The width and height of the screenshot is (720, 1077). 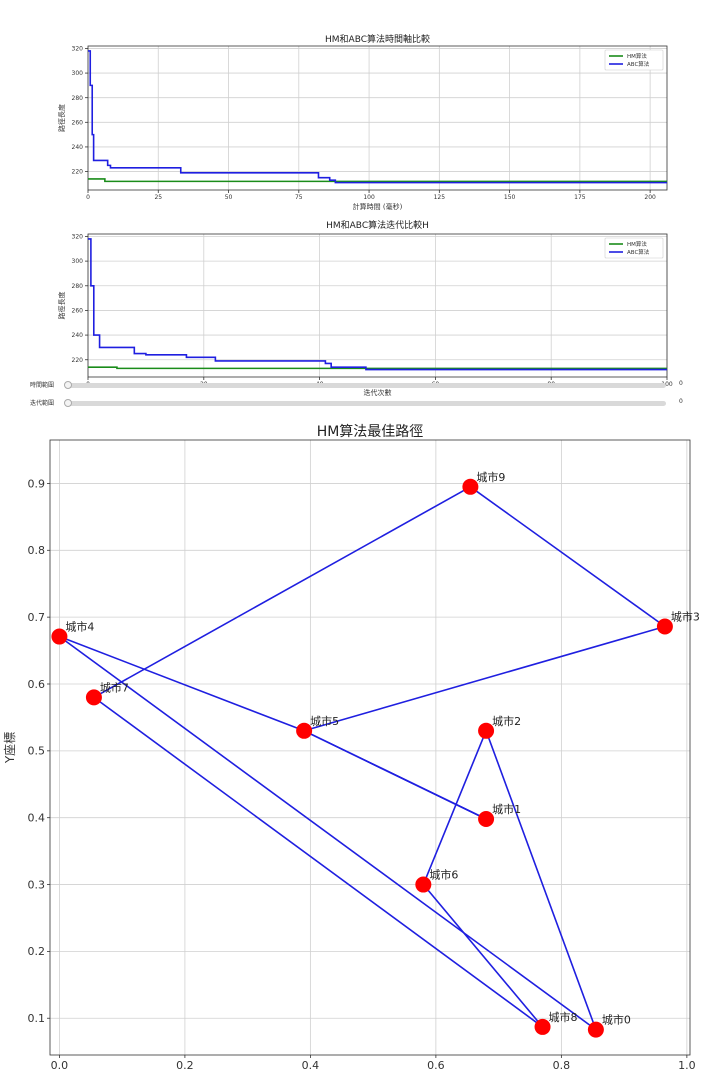 What do you see at coordinates (377, 39) in the screenshot?
I see `chart1-title: HM和ABC算法時間軸比較` at bounding box center [377, 39].